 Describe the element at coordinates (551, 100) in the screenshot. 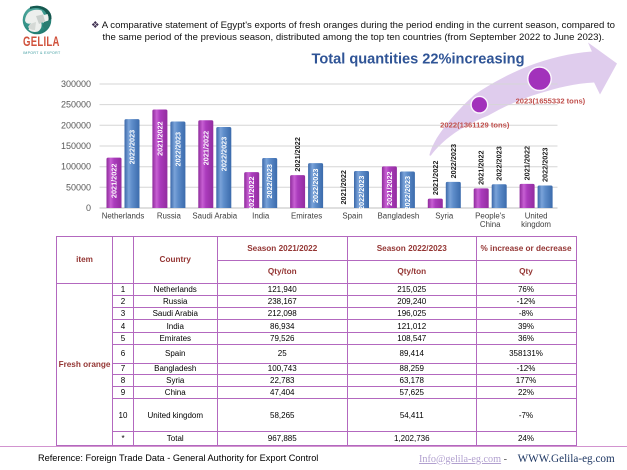

I see `svg-text: 2023(1655332 tons)` at that location.